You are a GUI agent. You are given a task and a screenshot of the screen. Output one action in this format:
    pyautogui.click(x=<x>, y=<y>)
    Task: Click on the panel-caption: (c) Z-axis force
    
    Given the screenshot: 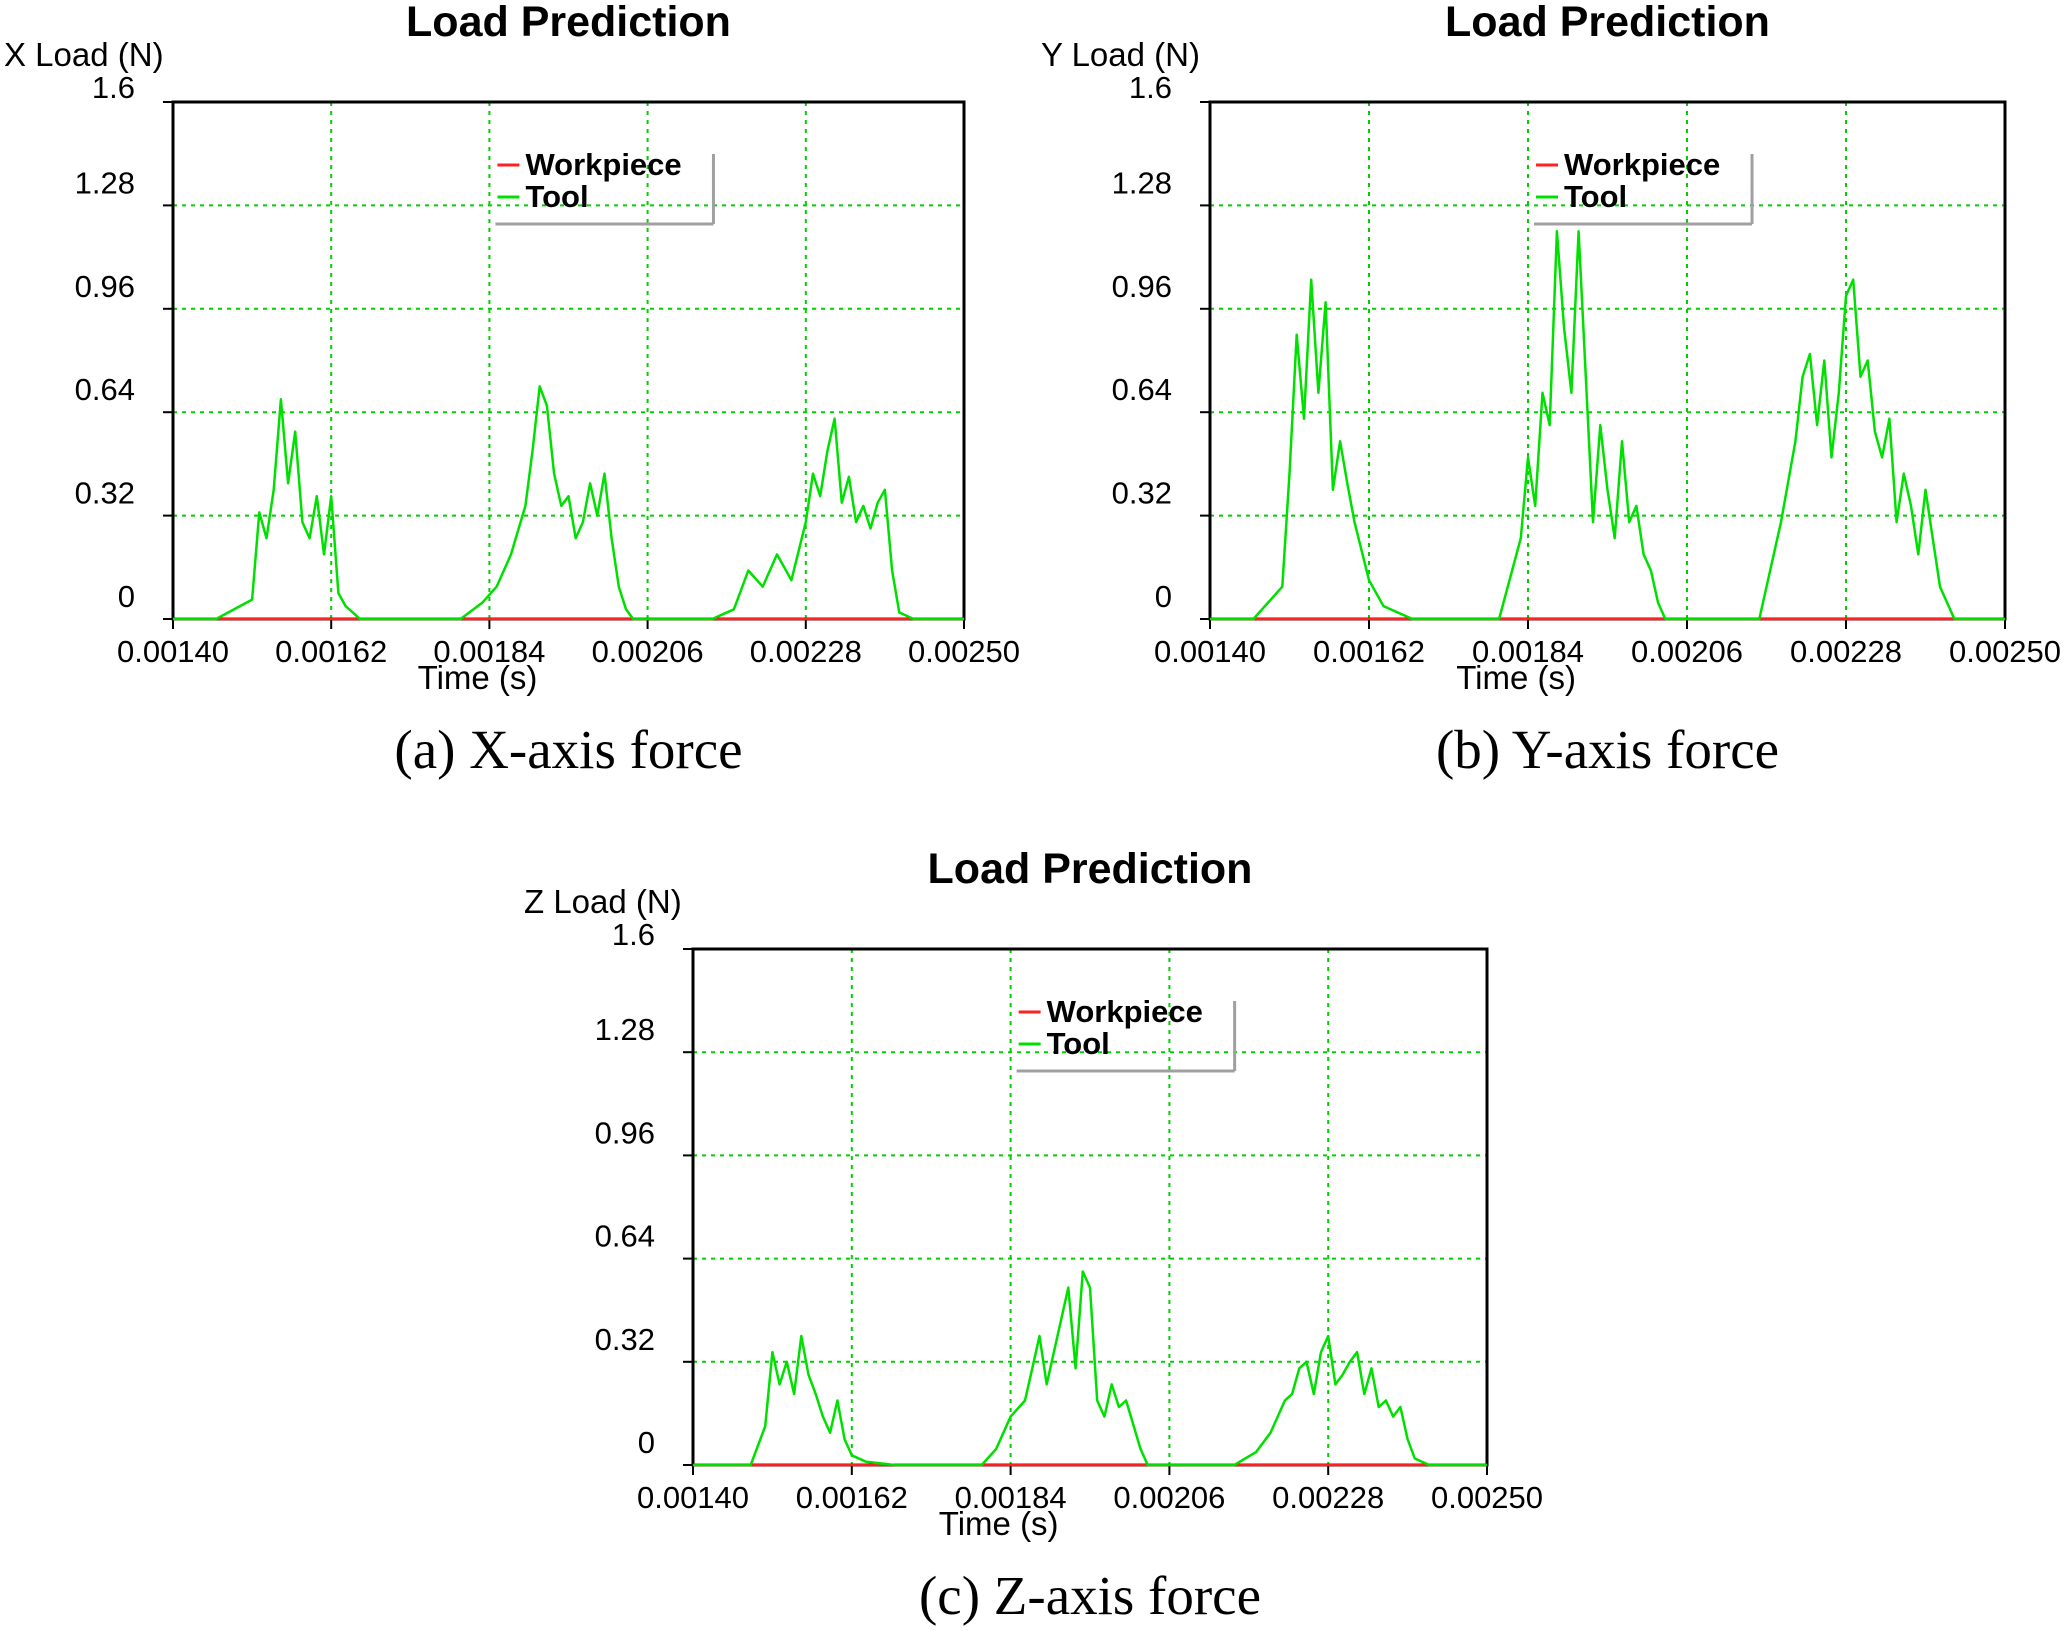 What is the action you would take?
    pyautogui.click(x=1090, y=1595)
    